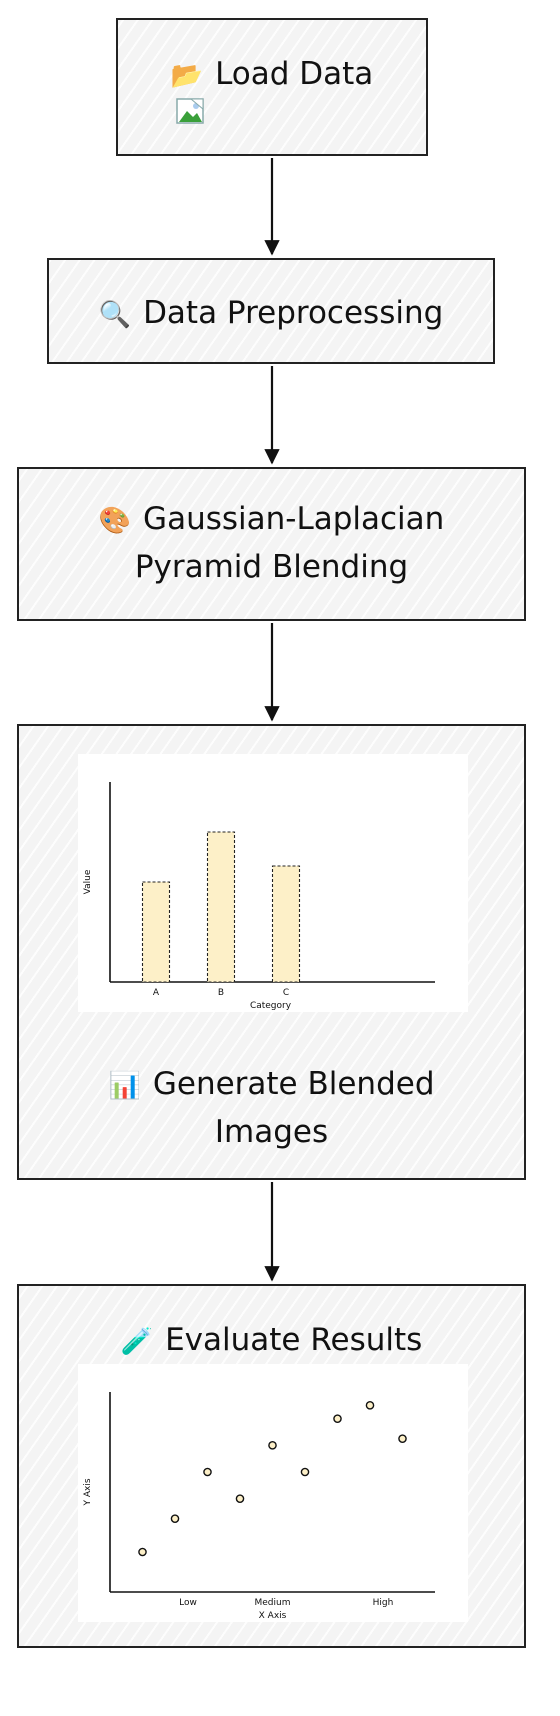  Describe the element at coordinates (259, 896) in the screenshot. I see `bar-chart: A B C Category Value` at that location.